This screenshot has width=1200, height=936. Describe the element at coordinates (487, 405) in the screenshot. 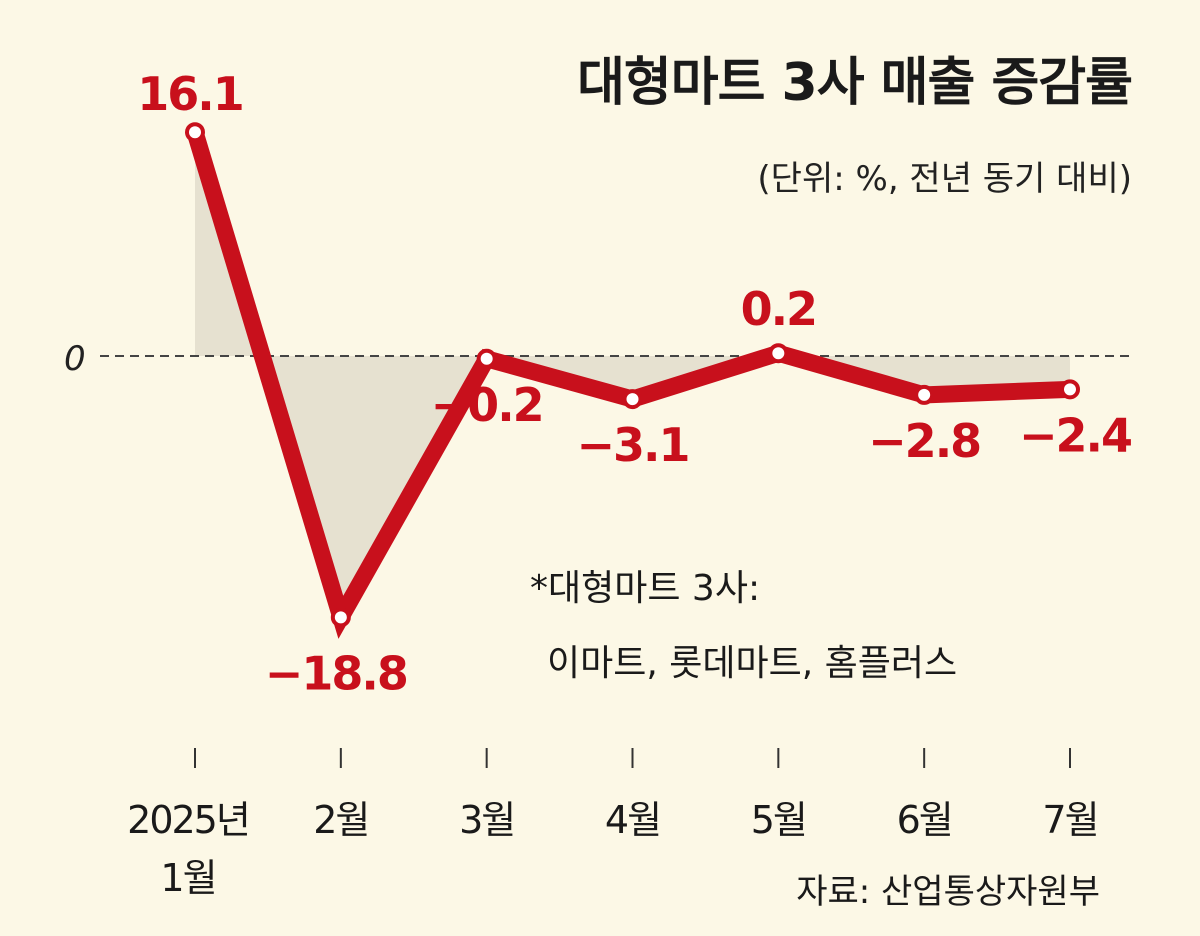

I see `data-label: −0.2` at that location.